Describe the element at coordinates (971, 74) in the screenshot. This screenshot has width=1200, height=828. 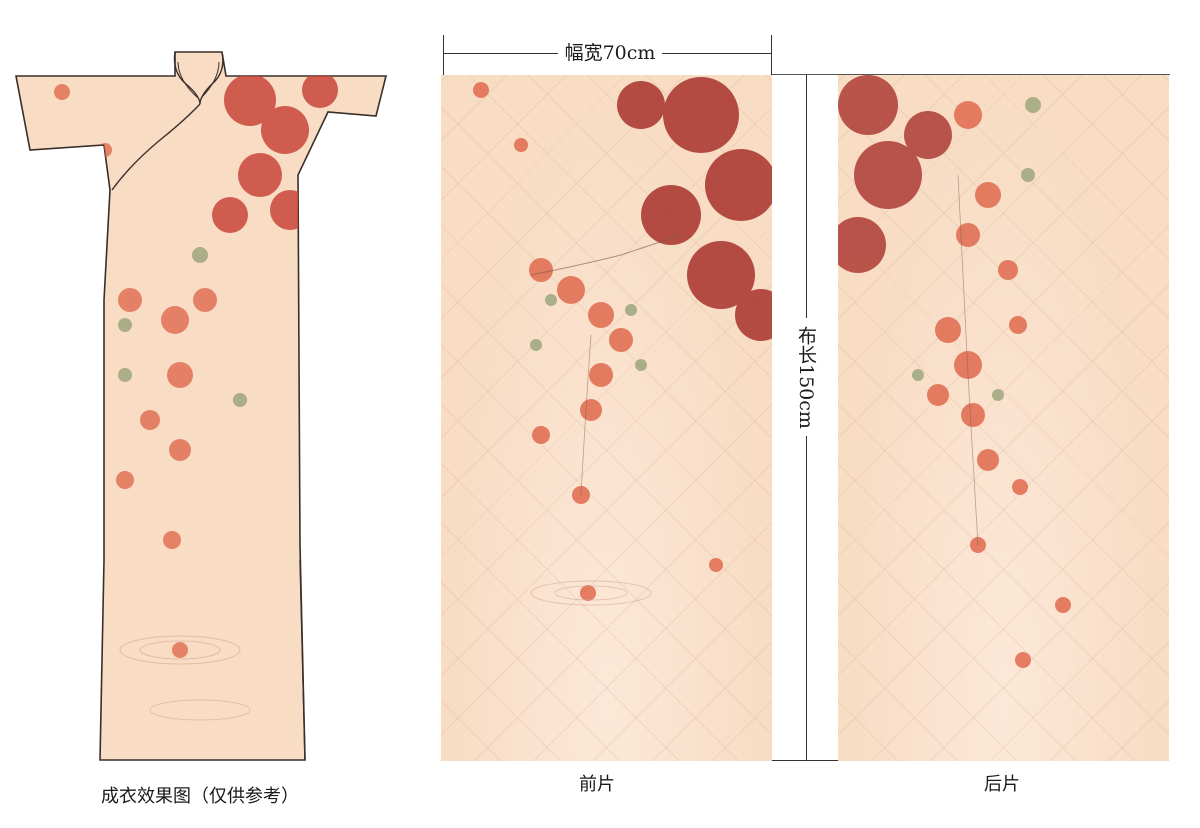
I see `top-reference-line` at that location.